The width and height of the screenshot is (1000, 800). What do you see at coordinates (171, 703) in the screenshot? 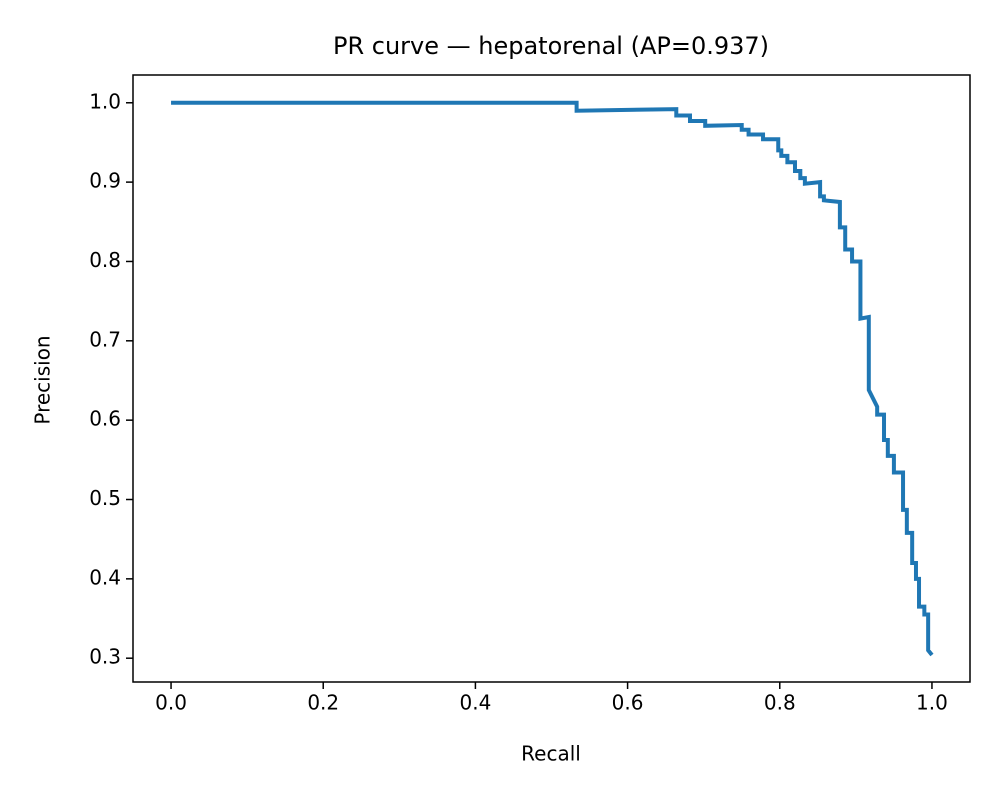
I see `x-tick-label: 0.0` at bounding box center [171, 703].